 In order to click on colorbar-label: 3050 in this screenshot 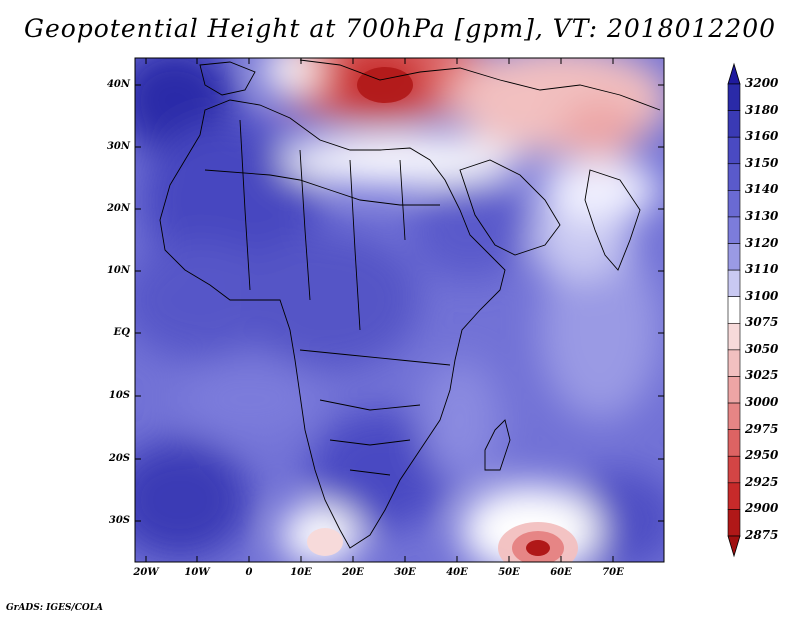, I will do `click(762, 348)`.